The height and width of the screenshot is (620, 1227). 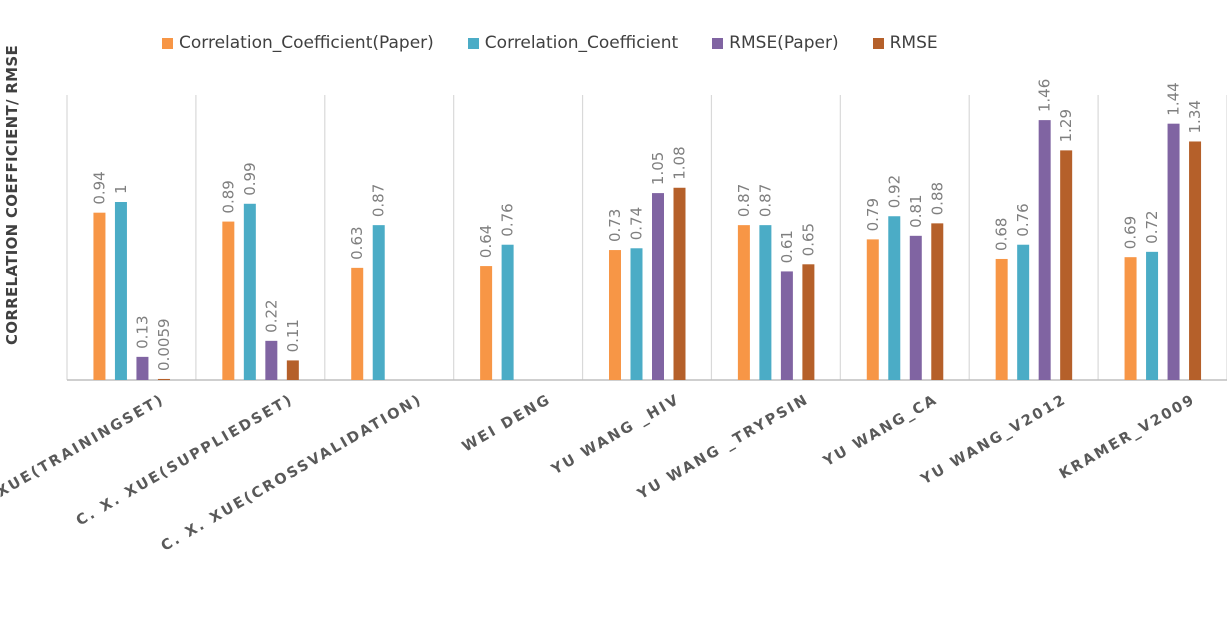 I want to click on data-label: 0.88, so click(x=937, y=198).